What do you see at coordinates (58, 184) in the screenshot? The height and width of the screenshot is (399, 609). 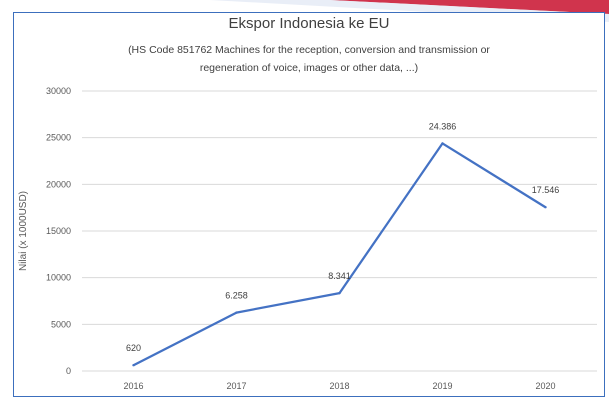 I see `y-tick-label: 20000` at bounding box center [58, 184].